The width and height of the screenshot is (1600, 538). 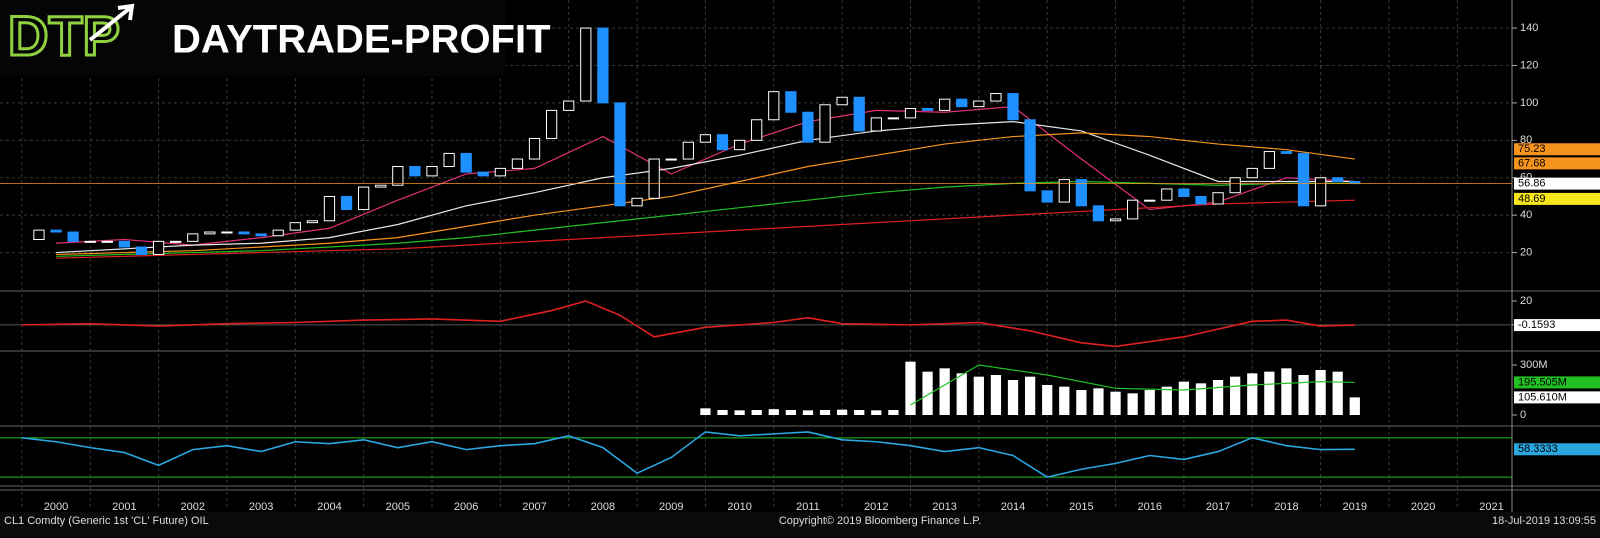 I want to click on x-tick-label: 2018, so click(x=1286, y=507).